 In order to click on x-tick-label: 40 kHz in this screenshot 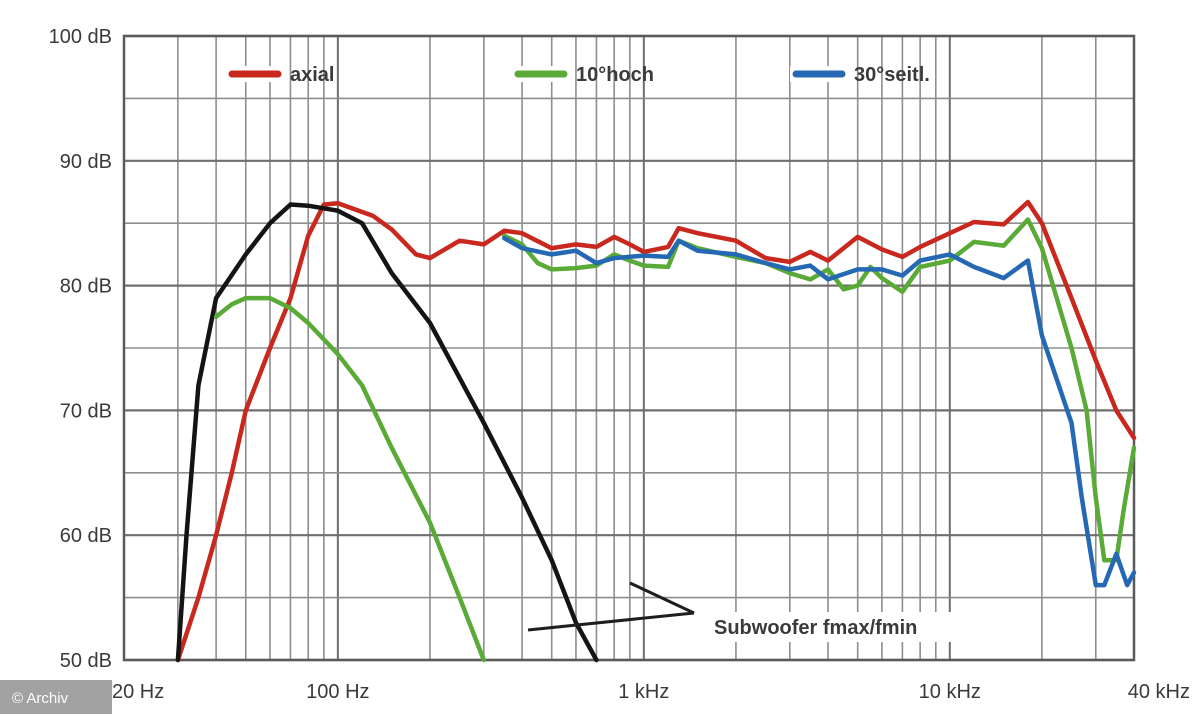, I will do `click(1159, 692)`.